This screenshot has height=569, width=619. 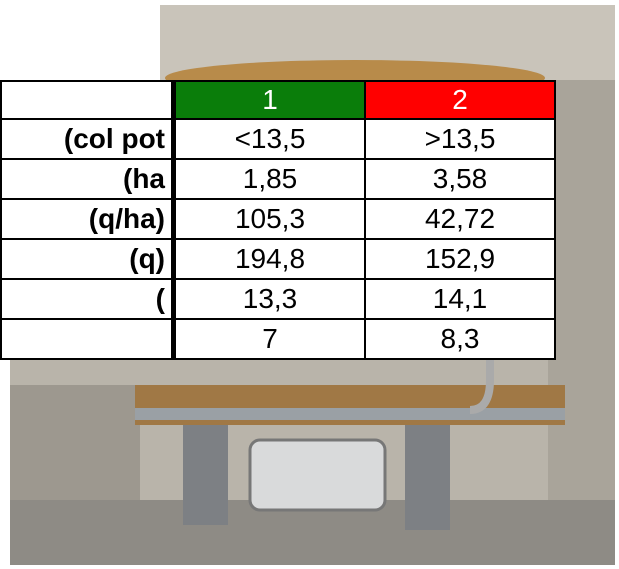 What do you see at coordinates (460, 100) in the screenshot?
I see `header-cell: 2` at bounding box center [460, 100].